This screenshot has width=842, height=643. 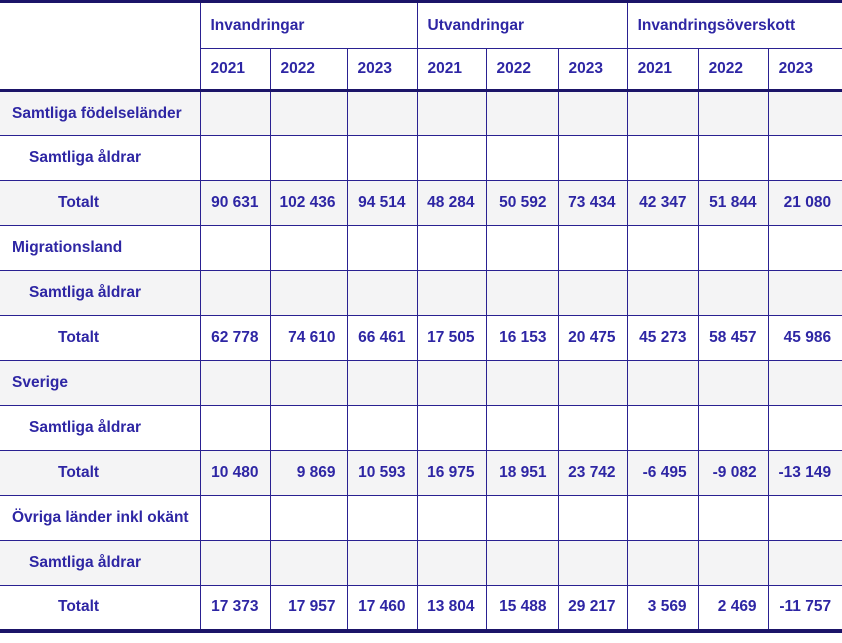 What do you see at coordinates (592, 473) in the screenshot?
I see `value-cell: 23 742` at bounding box center [592, 473].